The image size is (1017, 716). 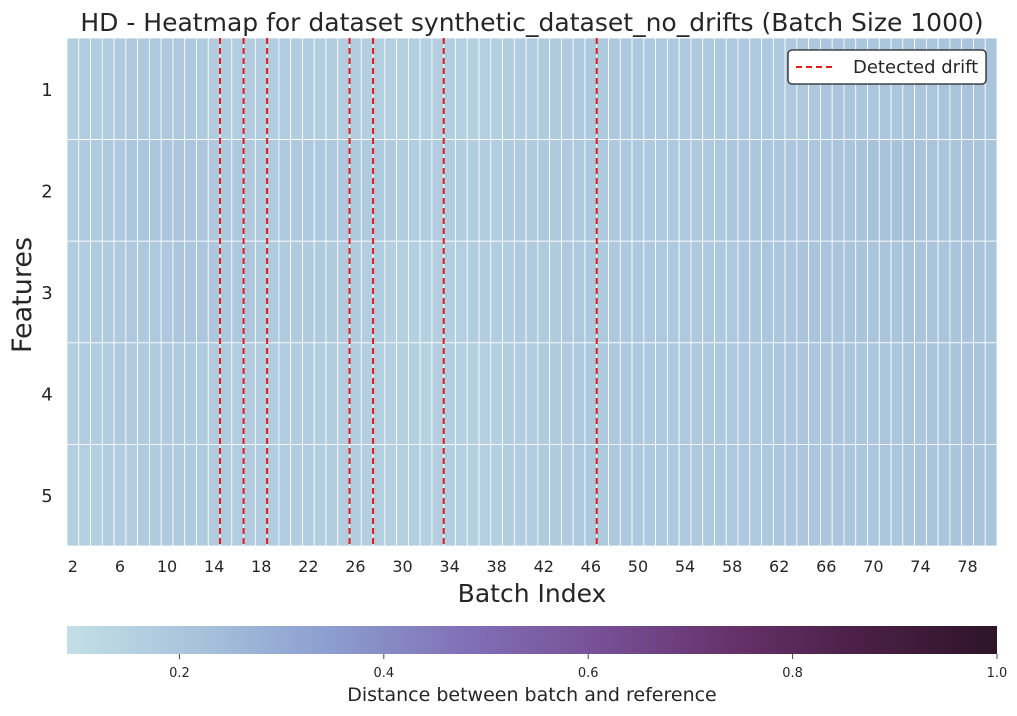 What do you see at coordinates (826, 566) in the screenshot?
I see `x-tick-label: 66` at bounding box center [826, 566].